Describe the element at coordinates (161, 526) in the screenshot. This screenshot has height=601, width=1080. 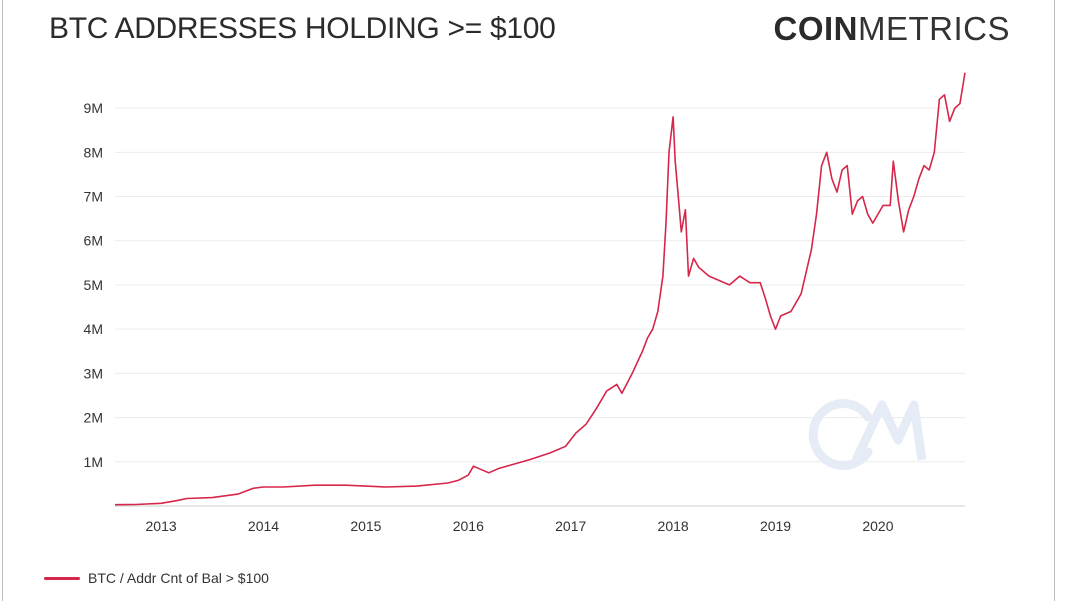
I see `x-tick-label: 2013` at that location.